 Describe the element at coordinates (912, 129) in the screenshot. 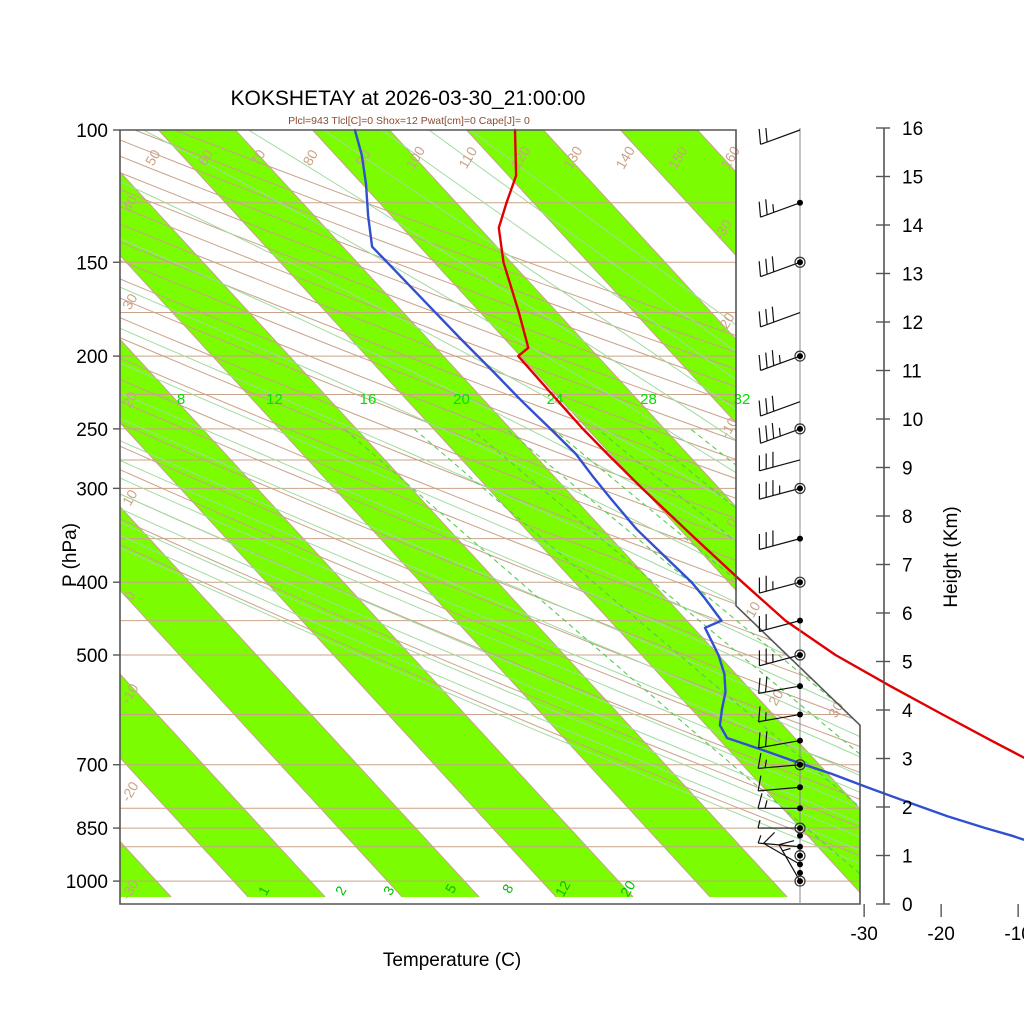

I see `height-tick-label: 16` at that location.